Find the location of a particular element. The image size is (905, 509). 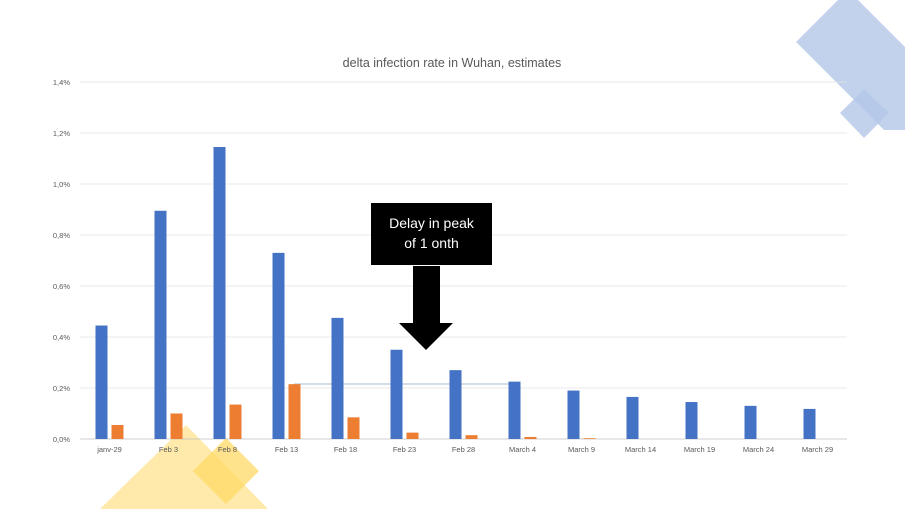

x-tick-label: Feb 3 is located at coordinates (168, 449).